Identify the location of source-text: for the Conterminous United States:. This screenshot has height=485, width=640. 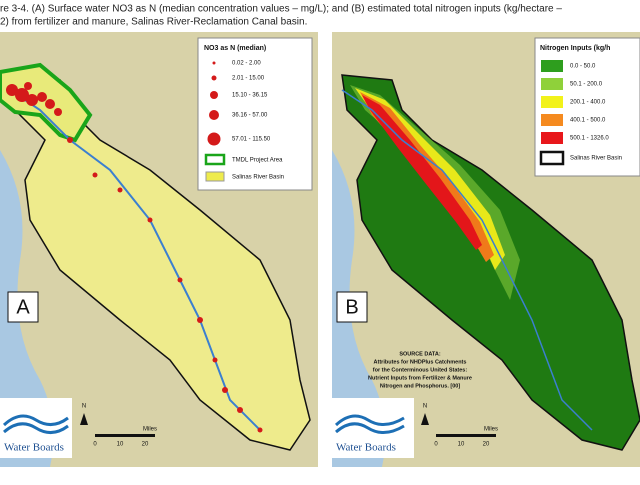
(420, 370).